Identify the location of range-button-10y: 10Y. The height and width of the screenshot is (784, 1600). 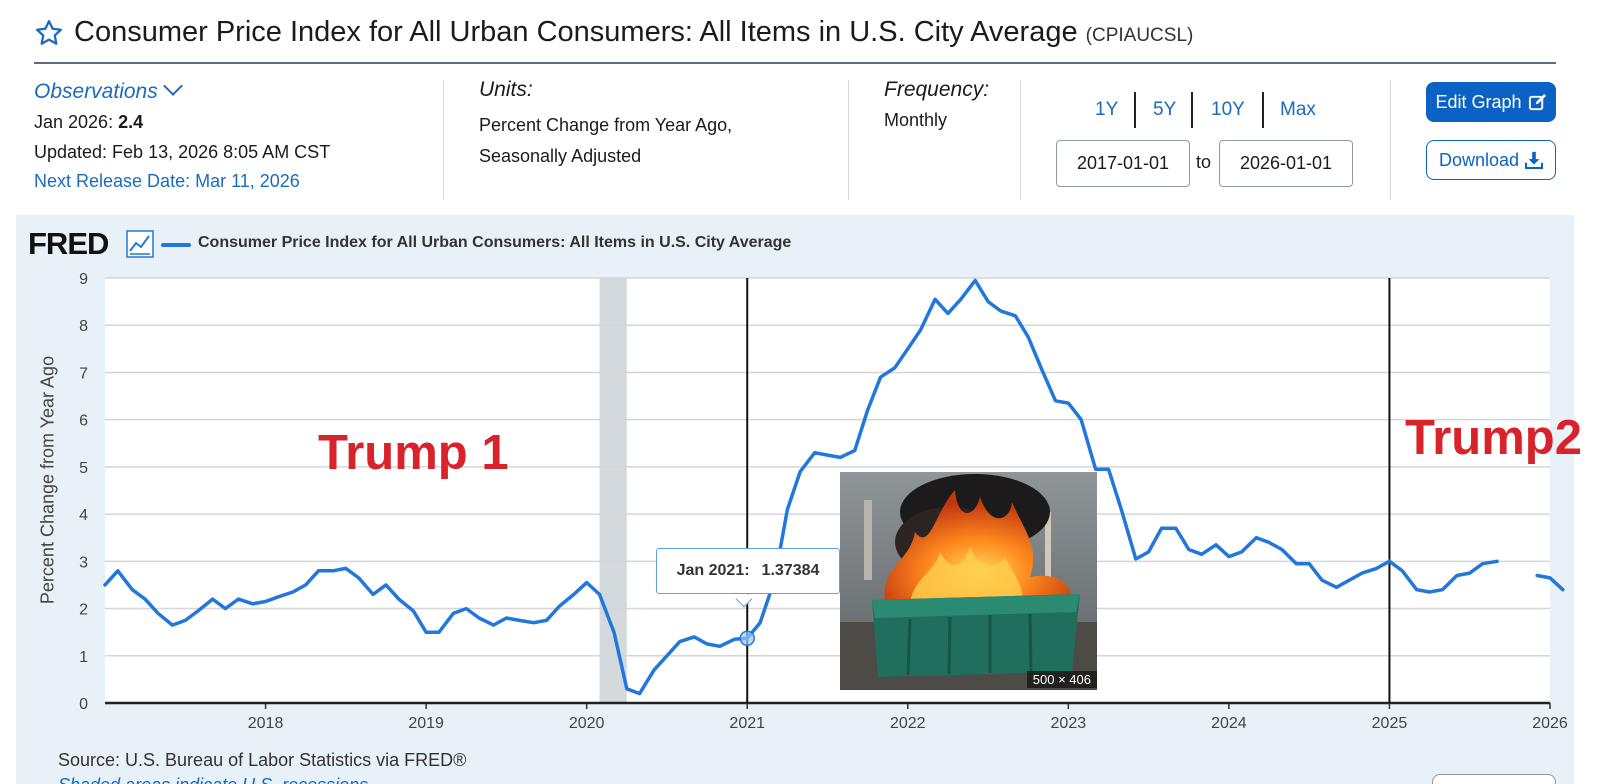
(1228, 109).